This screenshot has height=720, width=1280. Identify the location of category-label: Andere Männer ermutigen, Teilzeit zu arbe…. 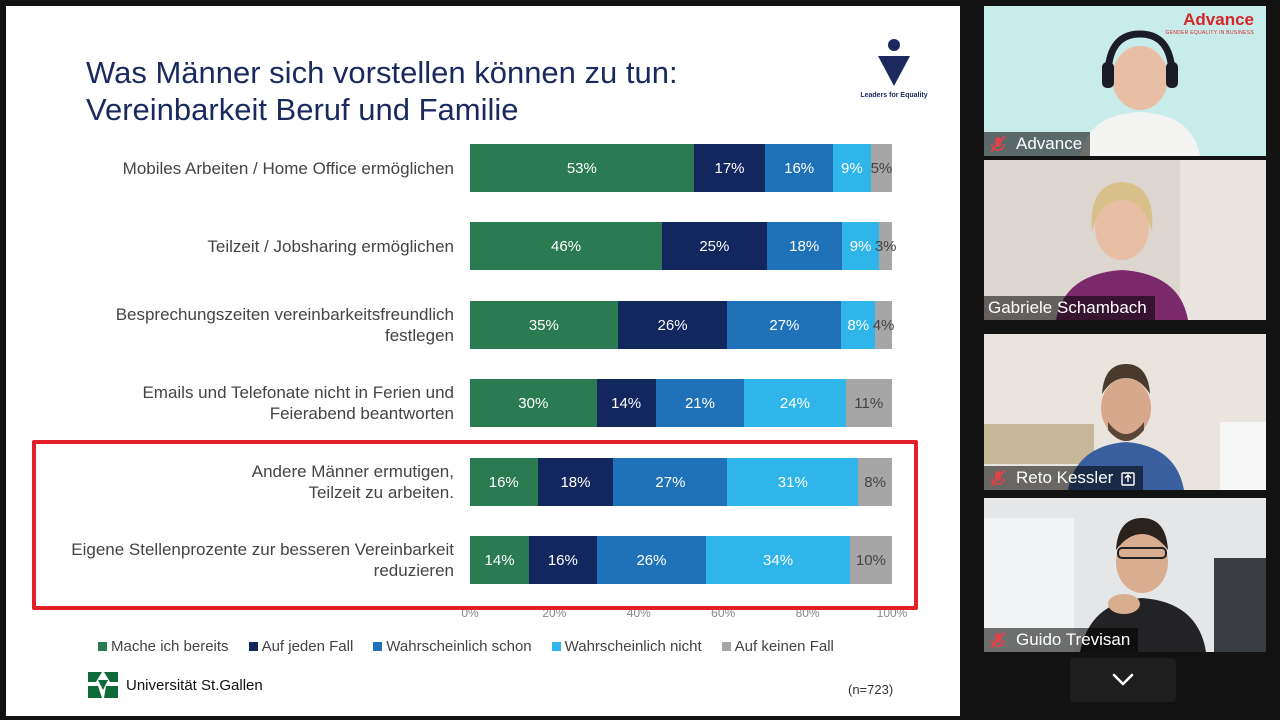
(353, 482).